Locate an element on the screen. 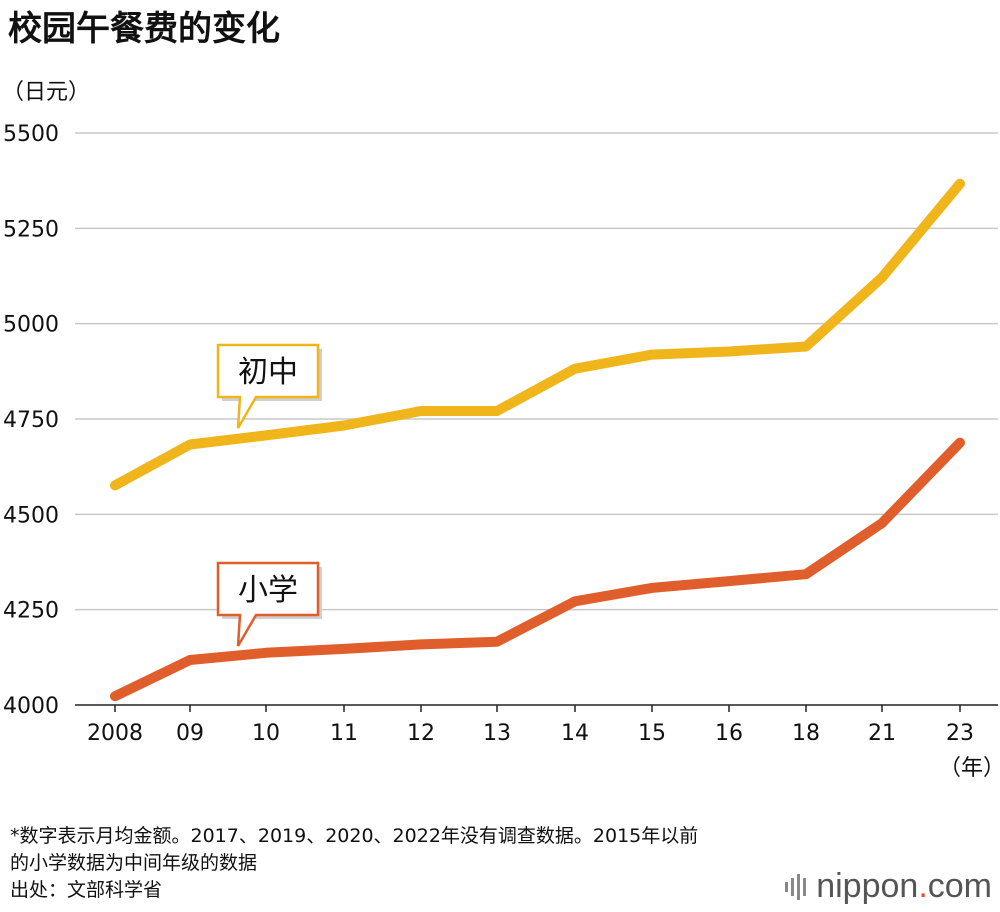  source-line: 出处：文部科学省 is located at coordinates (86, 890).